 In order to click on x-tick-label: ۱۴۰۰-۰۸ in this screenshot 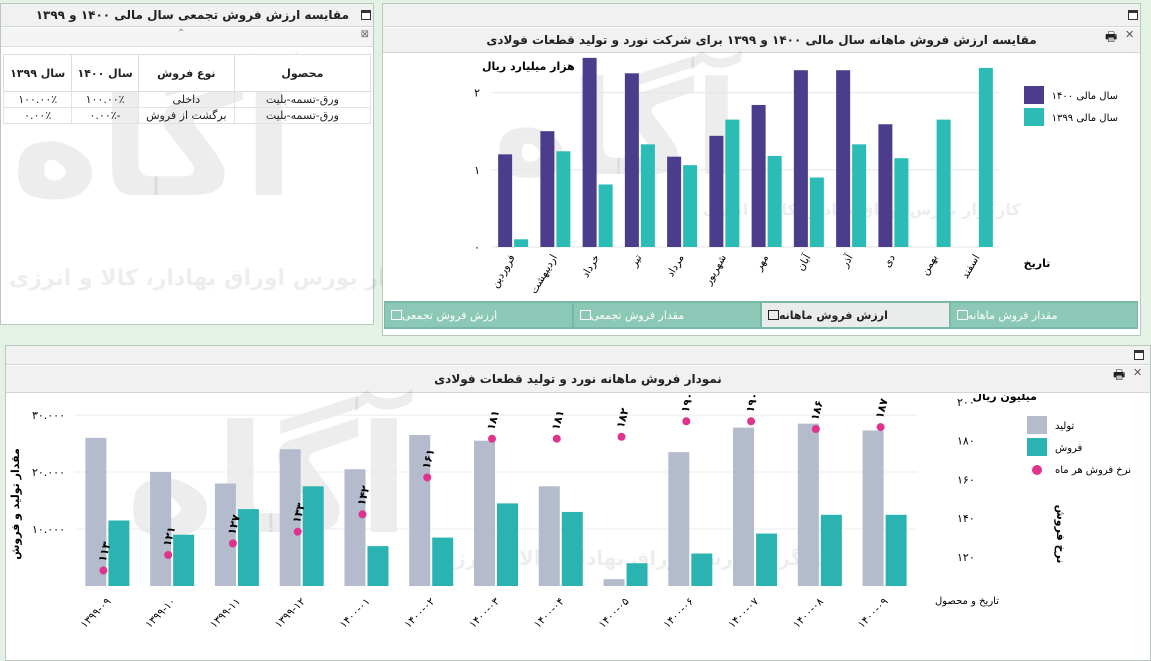, I will do `click(808, 612)`.